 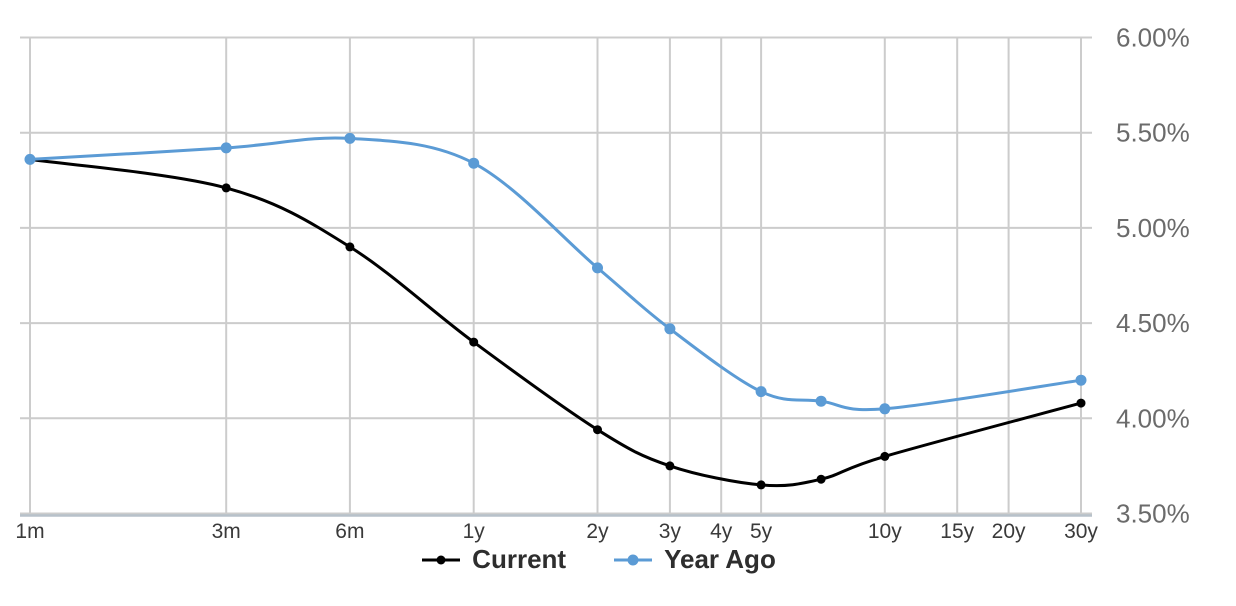 What do you see at coordinates (633, 559) in the screenshot?
I see `year-ago-series-marker-icon` at bounding box center [633, 559].